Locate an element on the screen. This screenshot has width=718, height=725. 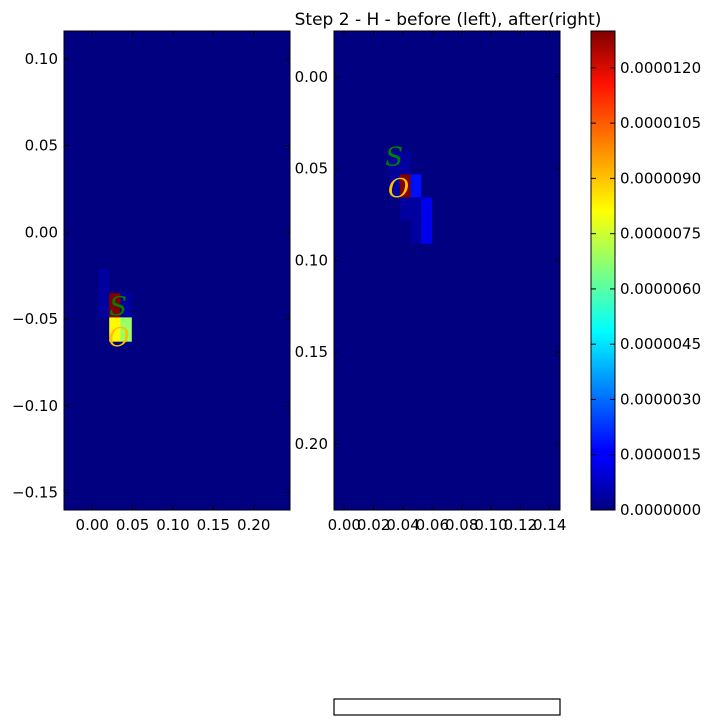
x-tick-label: 0.15 is located at coordinates (213, 525).